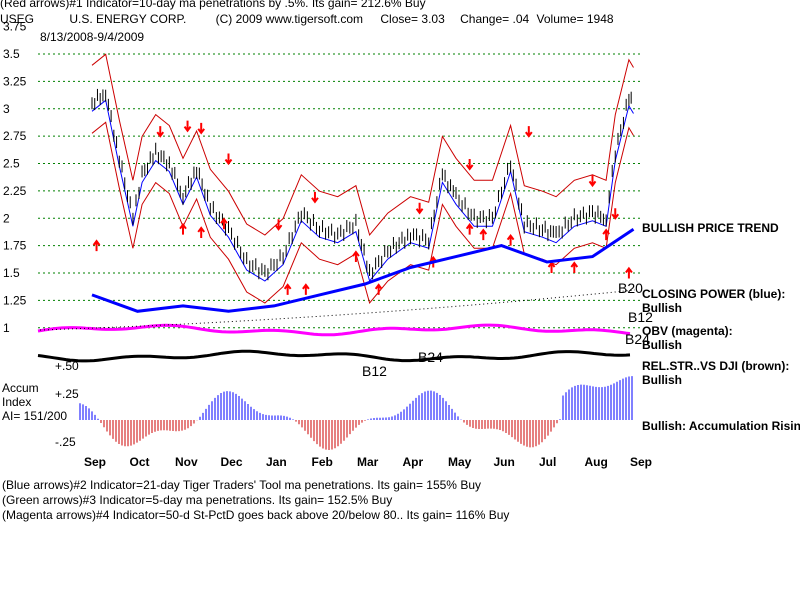  What do you see at coordinates (67, 394) in the screenshot?
I see `accum-tick-label: +.25` at bounding box center [67, 394].